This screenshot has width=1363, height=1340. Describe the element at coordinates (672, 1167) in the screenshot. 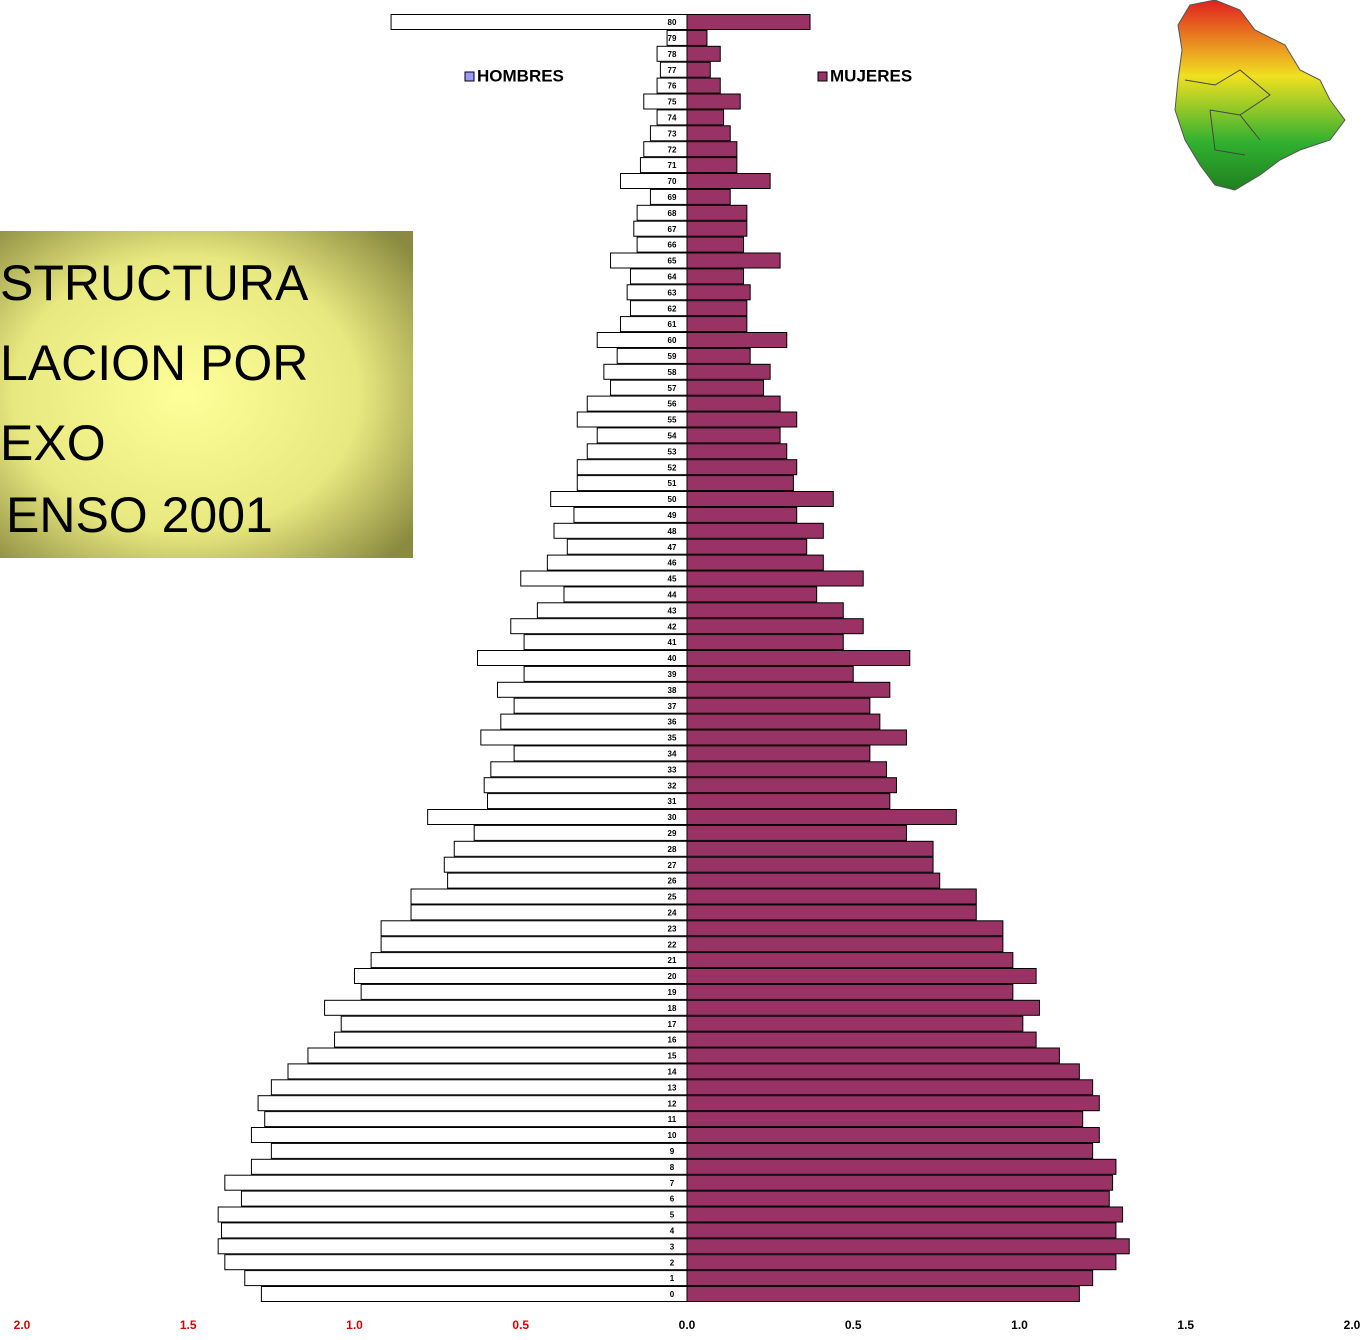

I see `age-label: 8` at that location.